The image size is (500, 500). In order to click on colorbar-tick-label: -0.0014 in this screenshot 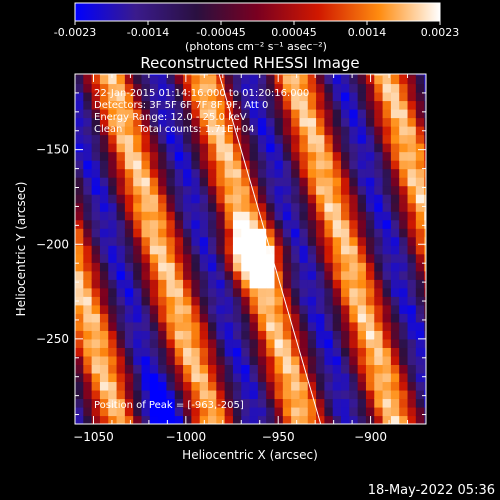, I will do `click(148, 32)`.